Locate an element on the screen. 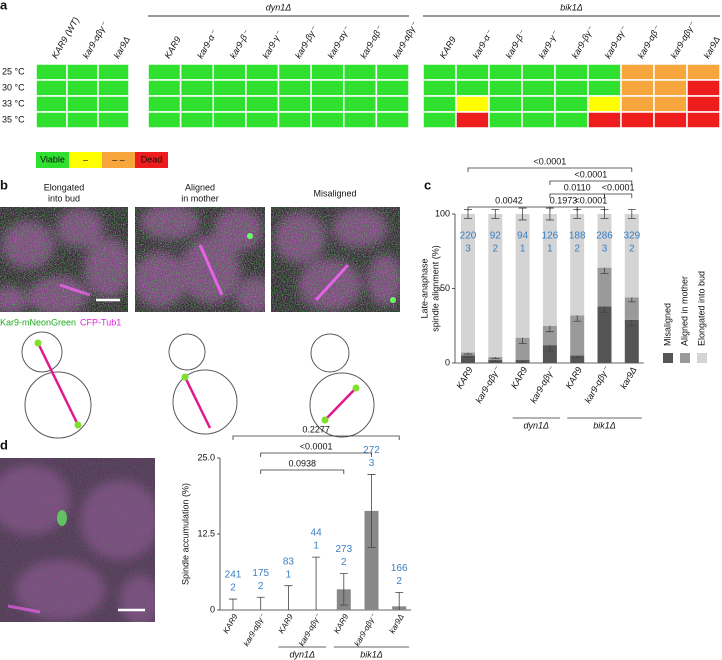  comparison-label: 0.0042 is located at coordinates (509, 200).